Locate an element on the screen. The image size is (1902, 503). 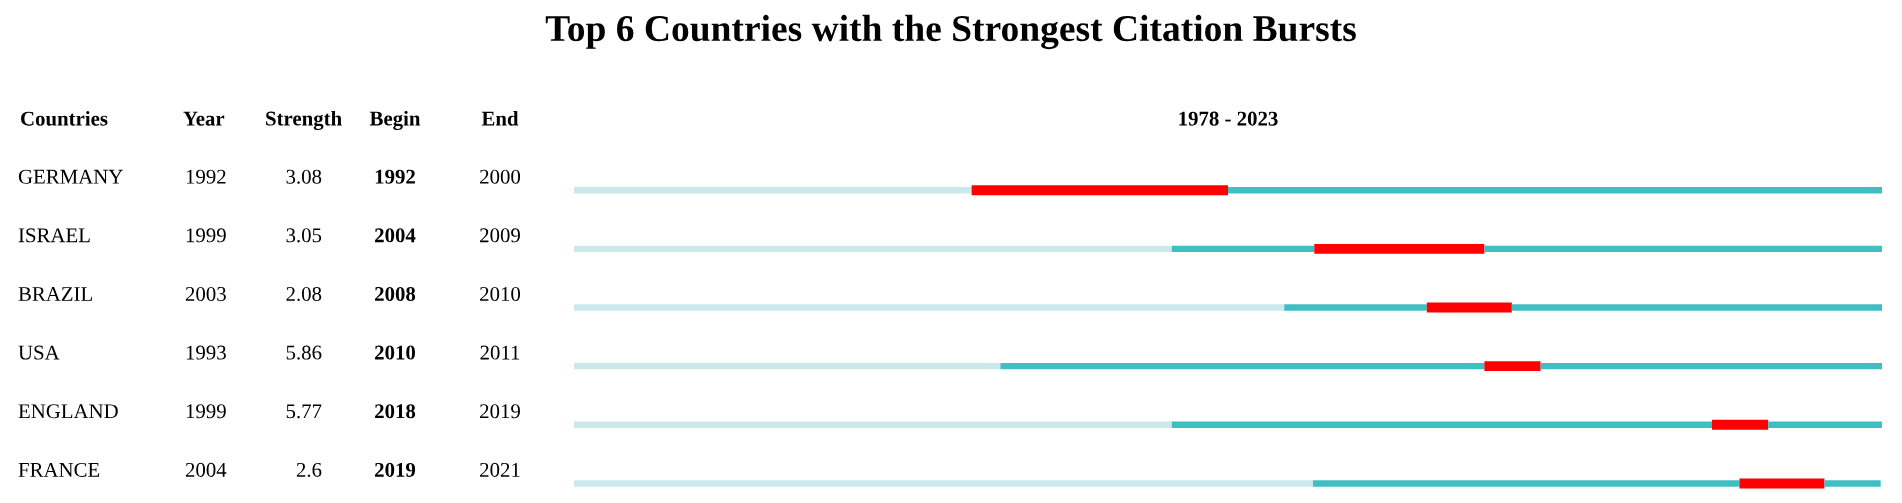
text: 2011 is located at coordinates (500, 352).